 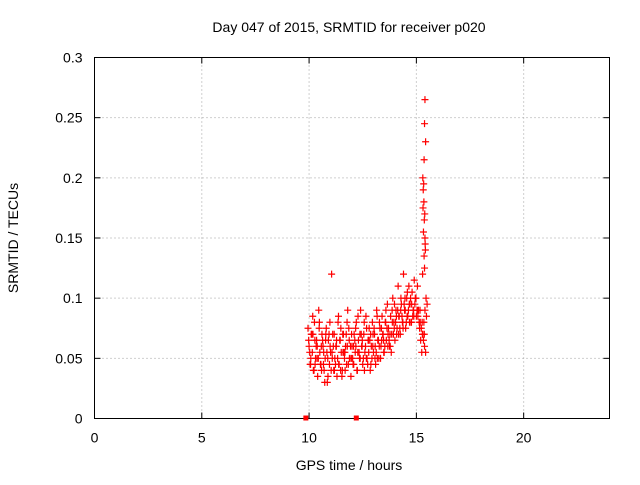 I want to click on baseline-marker, so click(x=306, y=418).